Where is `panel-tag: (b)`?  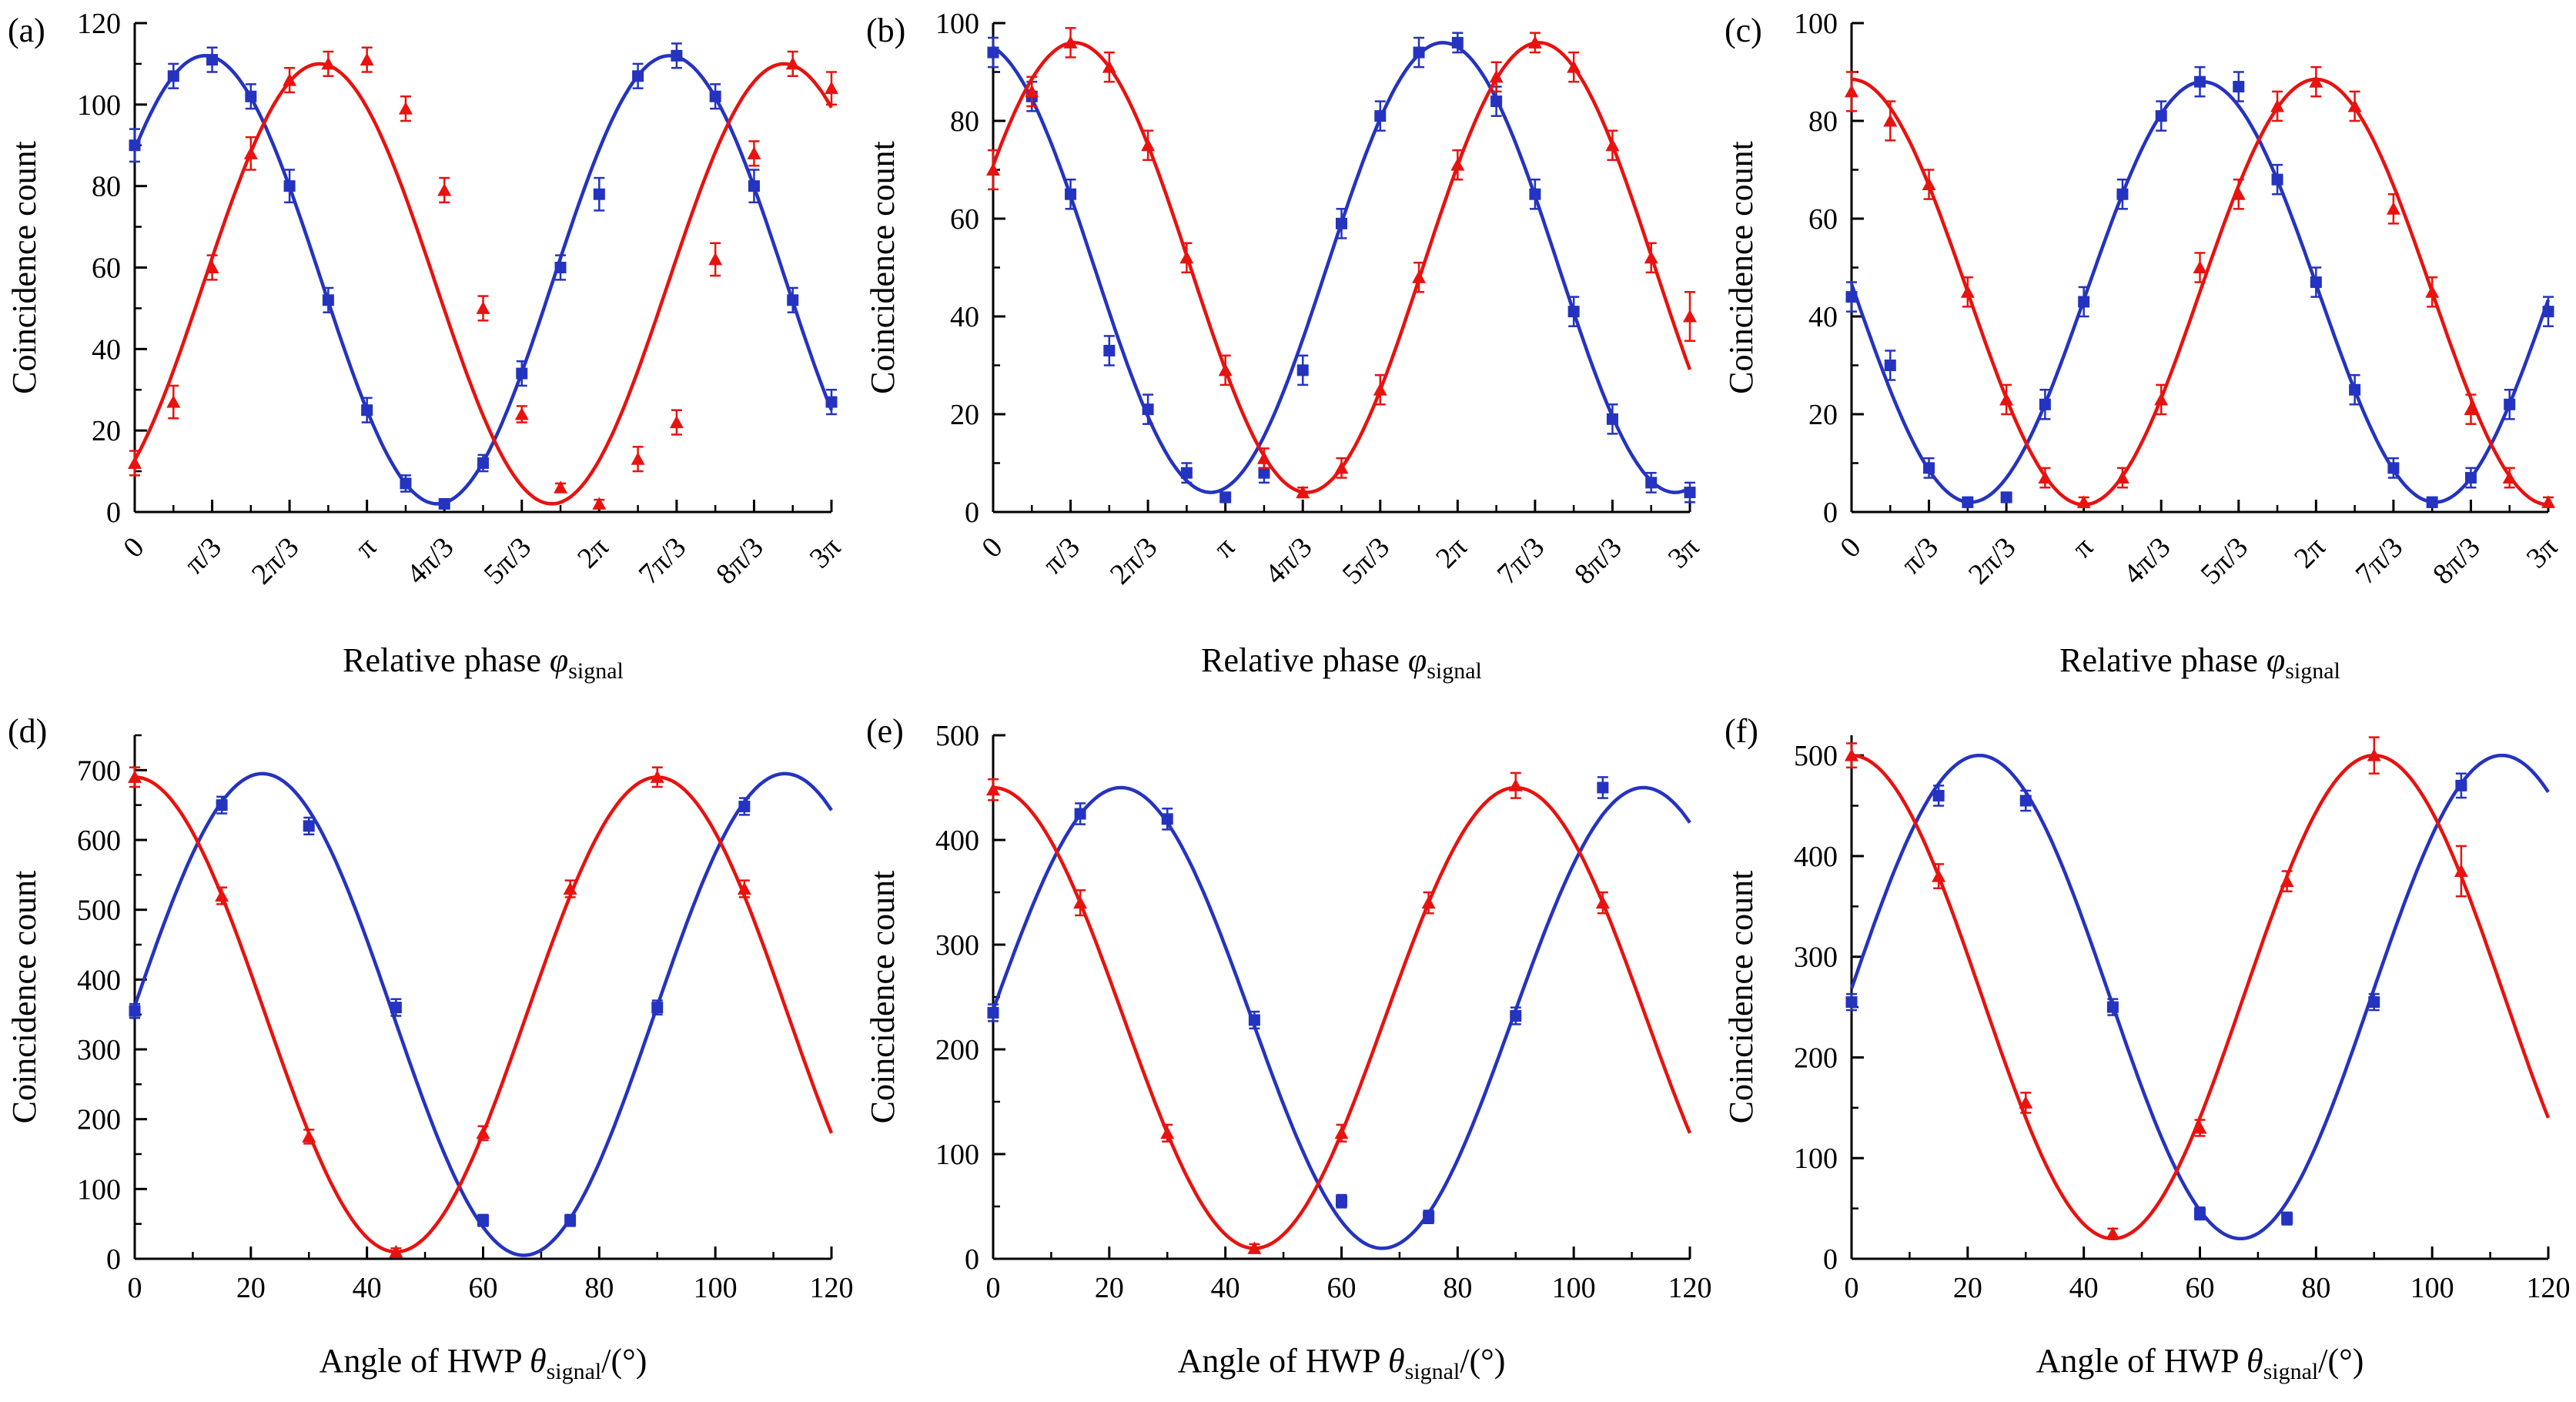 panel-tag: (b) is located at coordinates (885, 30).